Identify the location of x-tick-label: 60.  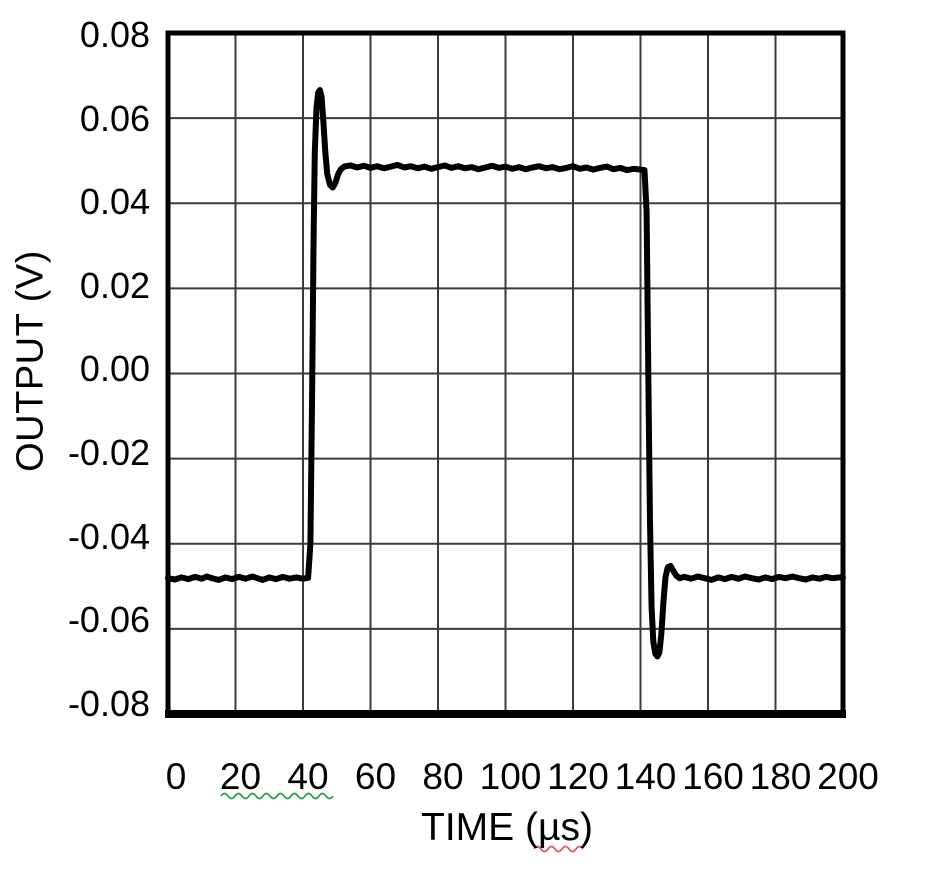
(375, 776).